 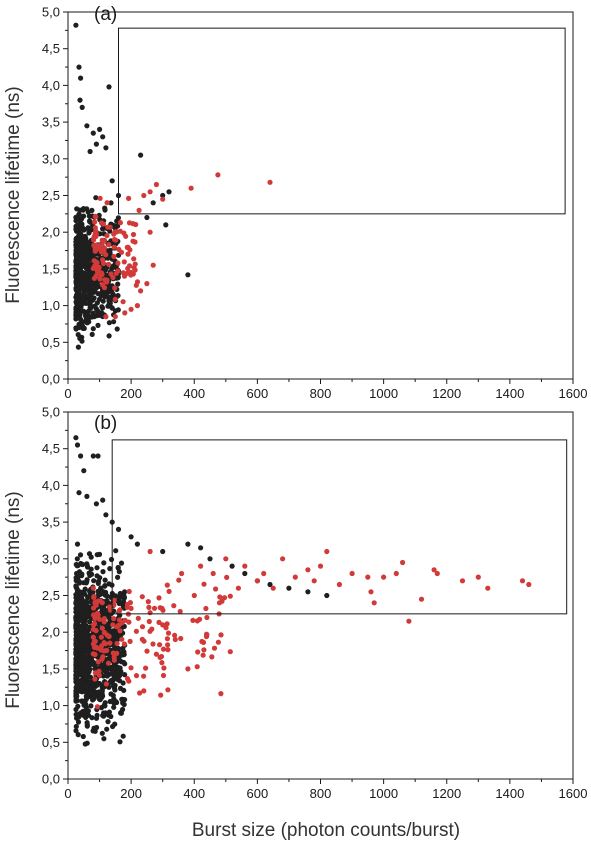 I want to click on y-tick-label: 0,0, so click(x=51, y=779).